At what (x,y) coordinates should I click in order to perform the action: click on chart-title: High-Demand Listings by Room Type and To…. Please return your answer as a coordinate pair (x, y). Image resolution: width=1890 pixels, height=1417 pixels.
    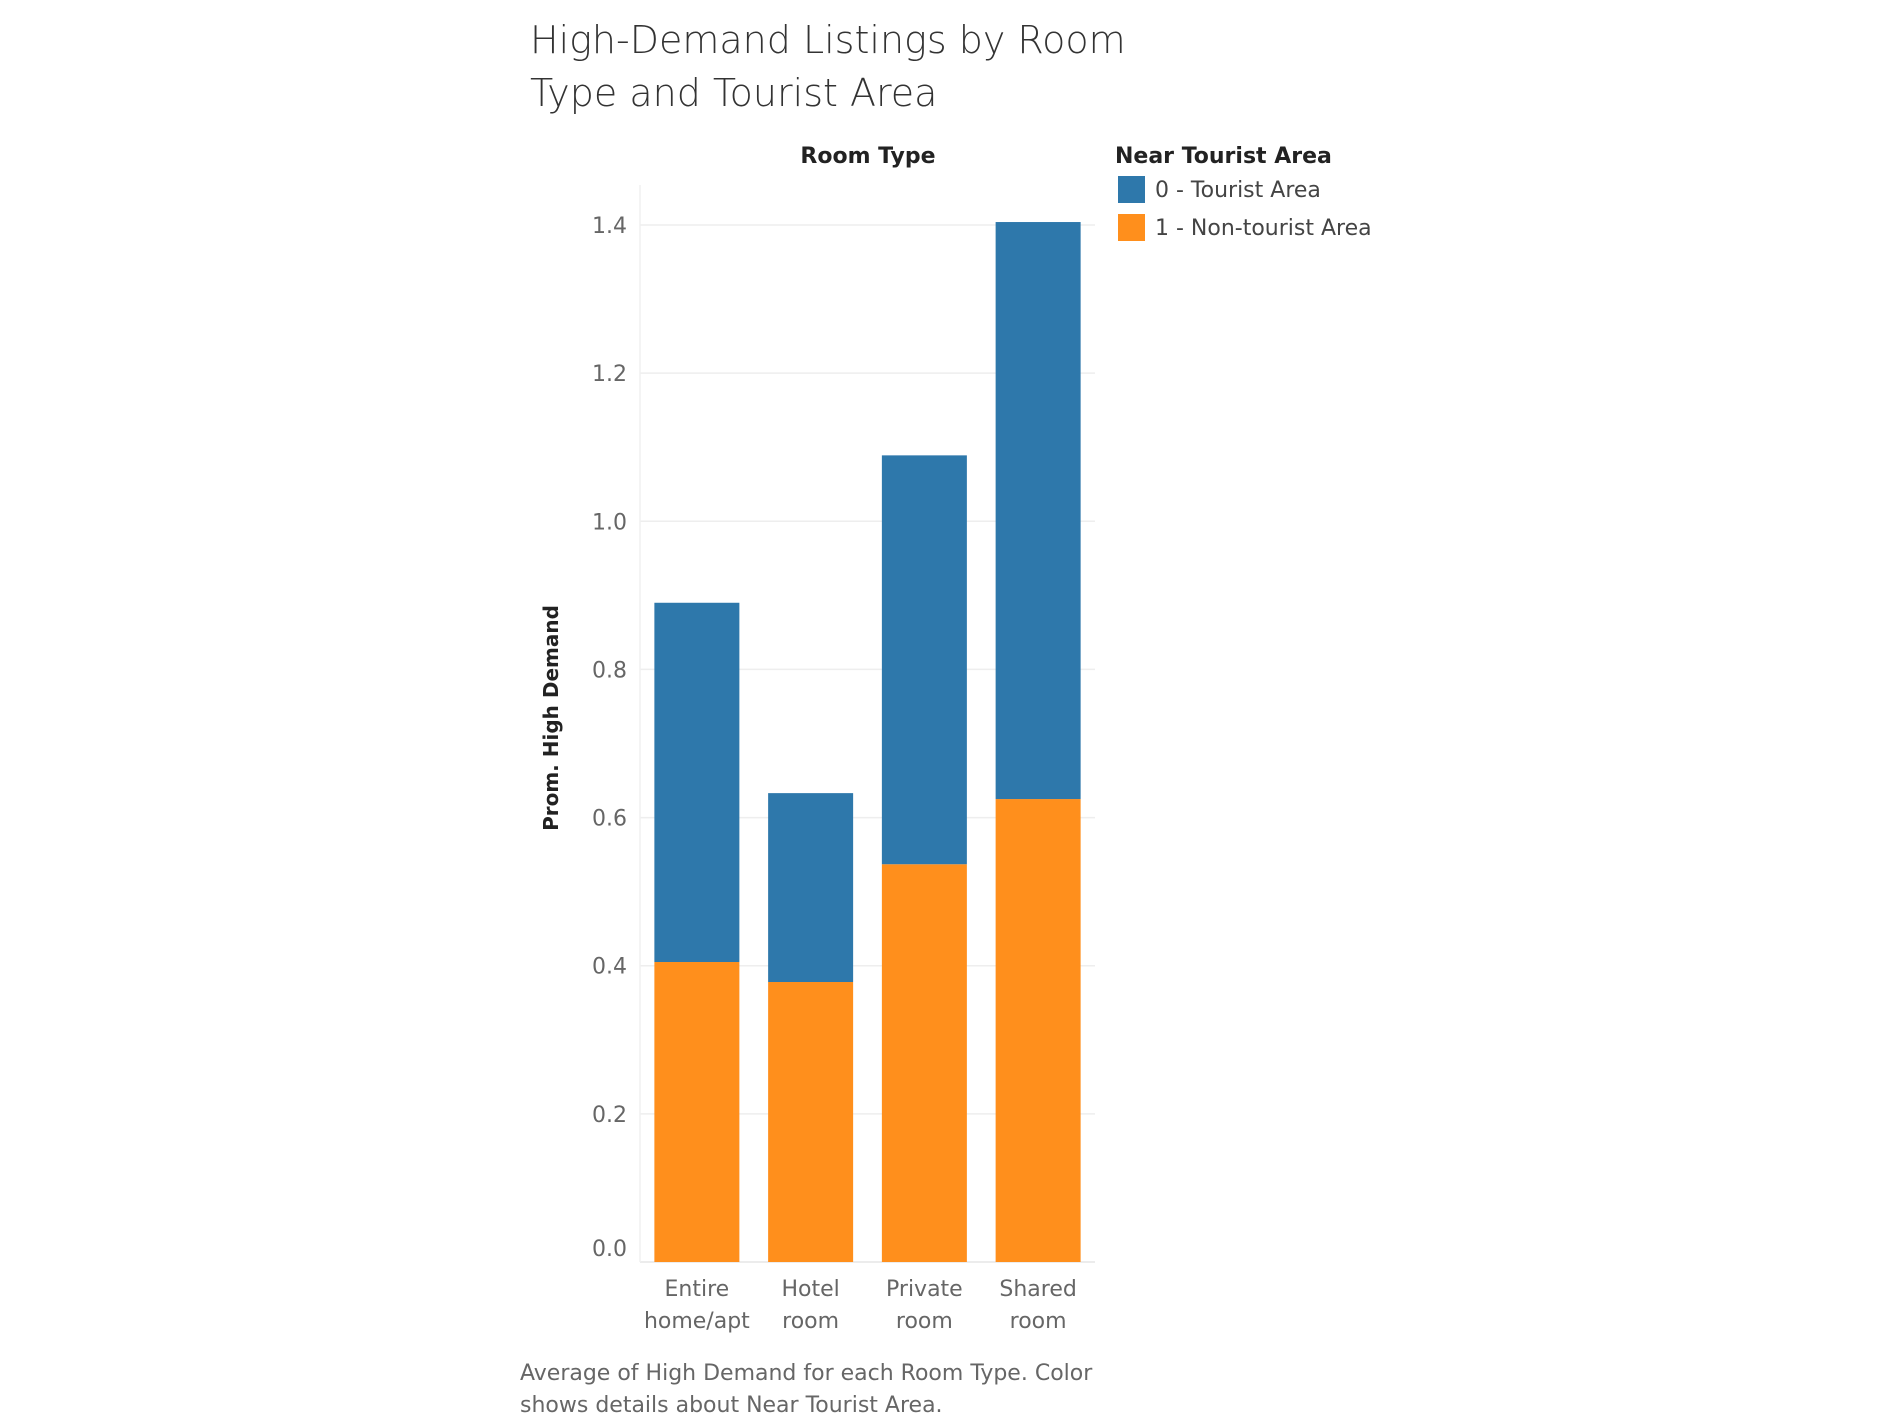
    Looking at the image, I should click on (828, 66).